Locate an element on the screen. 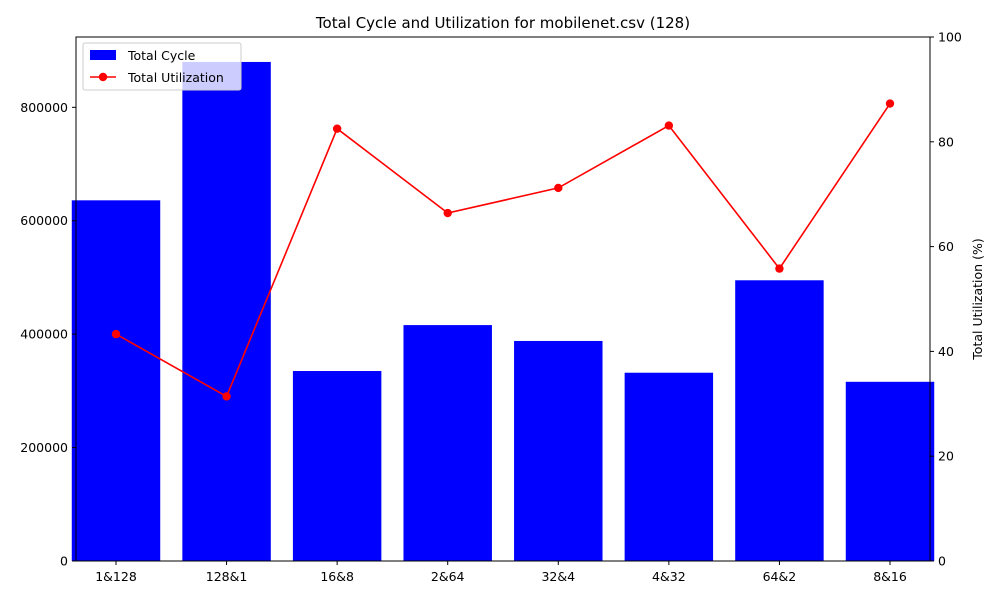  legend: Total Cycle Total Utilization is located at coordinates (162, 66).